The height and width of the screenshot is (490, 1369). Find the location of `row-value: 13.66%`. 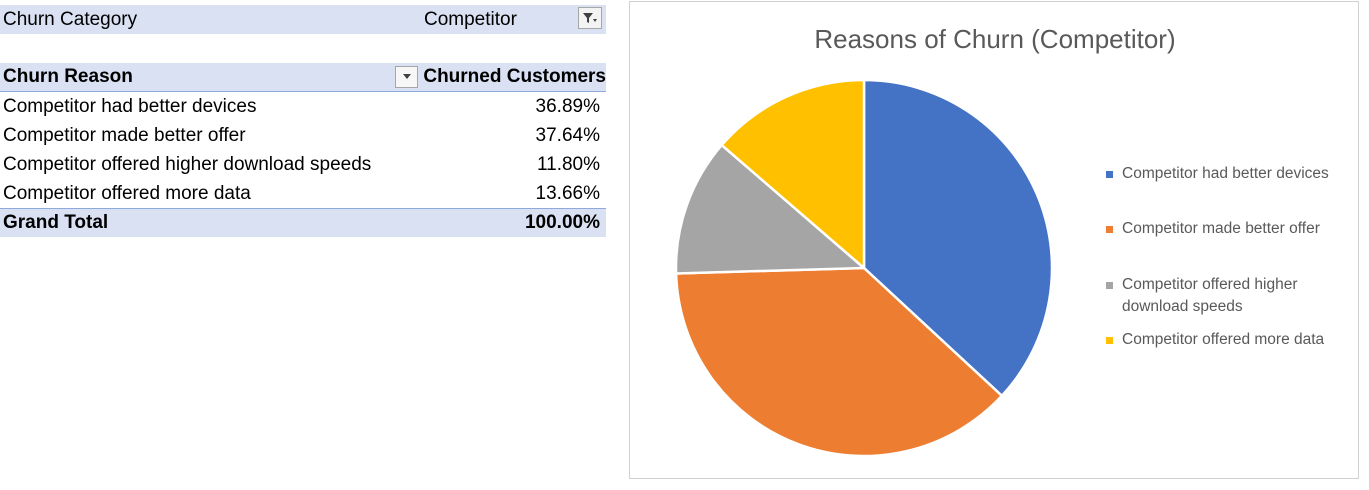

row-value: 13.66% is located at coordinates (567, 193).